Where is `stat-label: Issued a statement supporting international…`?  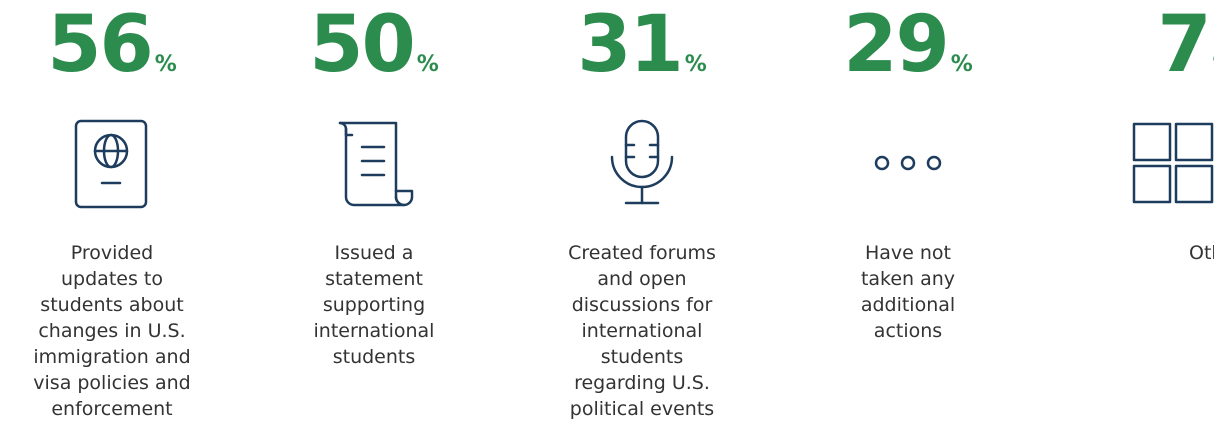
stat-label: Issued a statement supporting international… is located at coordinates (374, 305).